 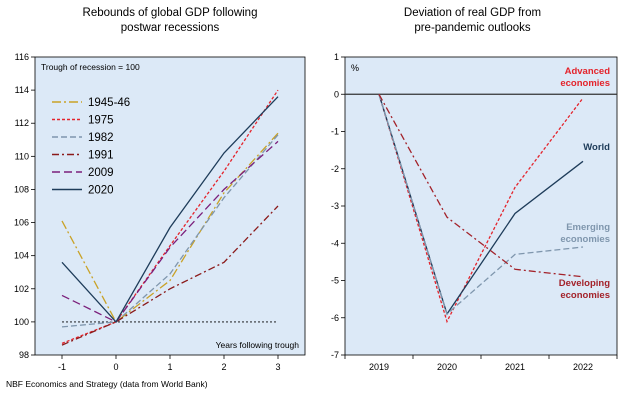 What do you see at coordinates (379, 367) in the screenshot?
I see `x-tick-label: 2019` at bounding box center [379, 367].